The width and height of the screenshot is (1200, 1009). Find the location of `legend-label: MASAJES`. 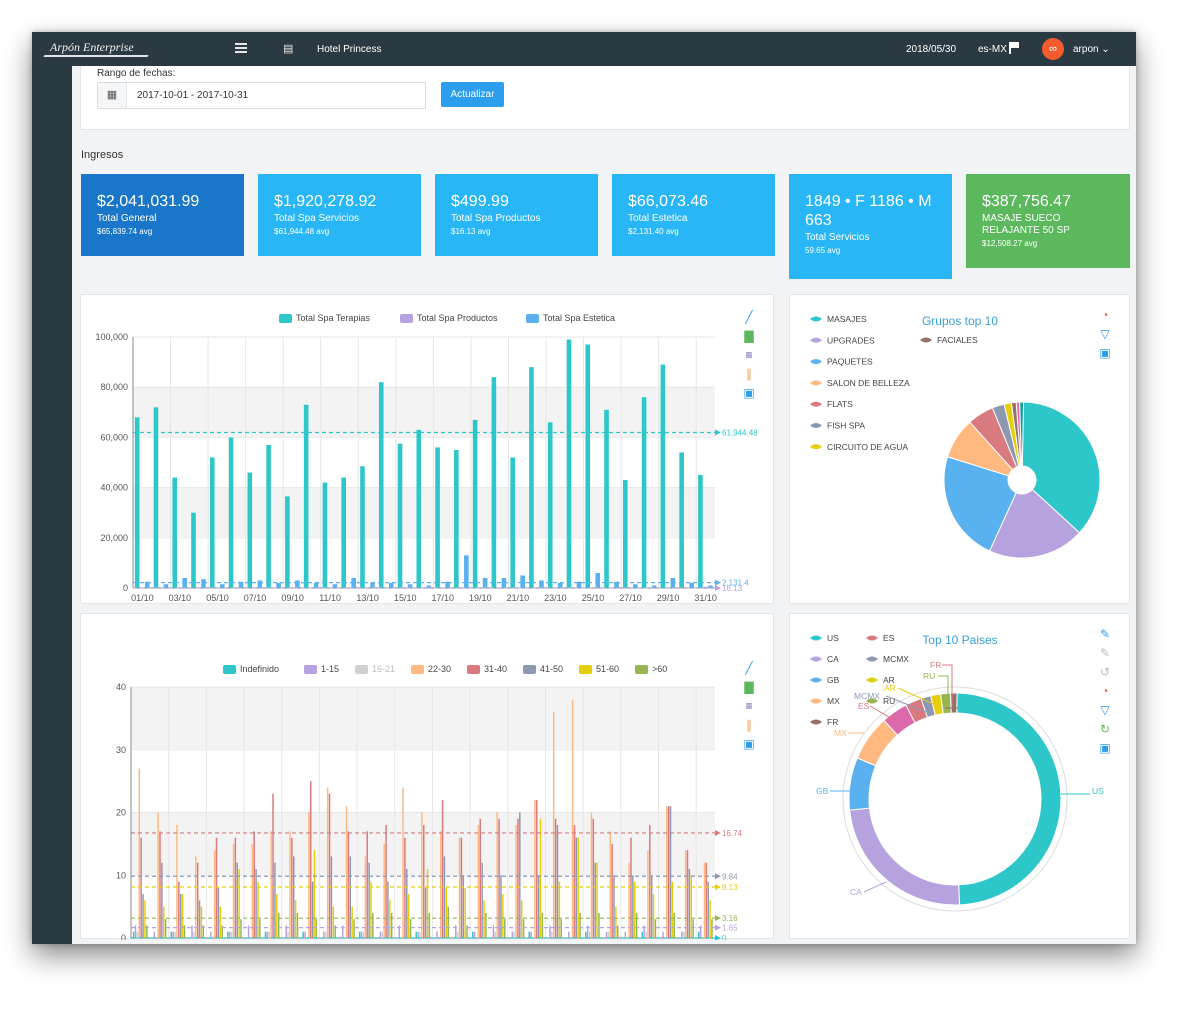

legend-label: MASAJES is located at coordinates (847, 319).